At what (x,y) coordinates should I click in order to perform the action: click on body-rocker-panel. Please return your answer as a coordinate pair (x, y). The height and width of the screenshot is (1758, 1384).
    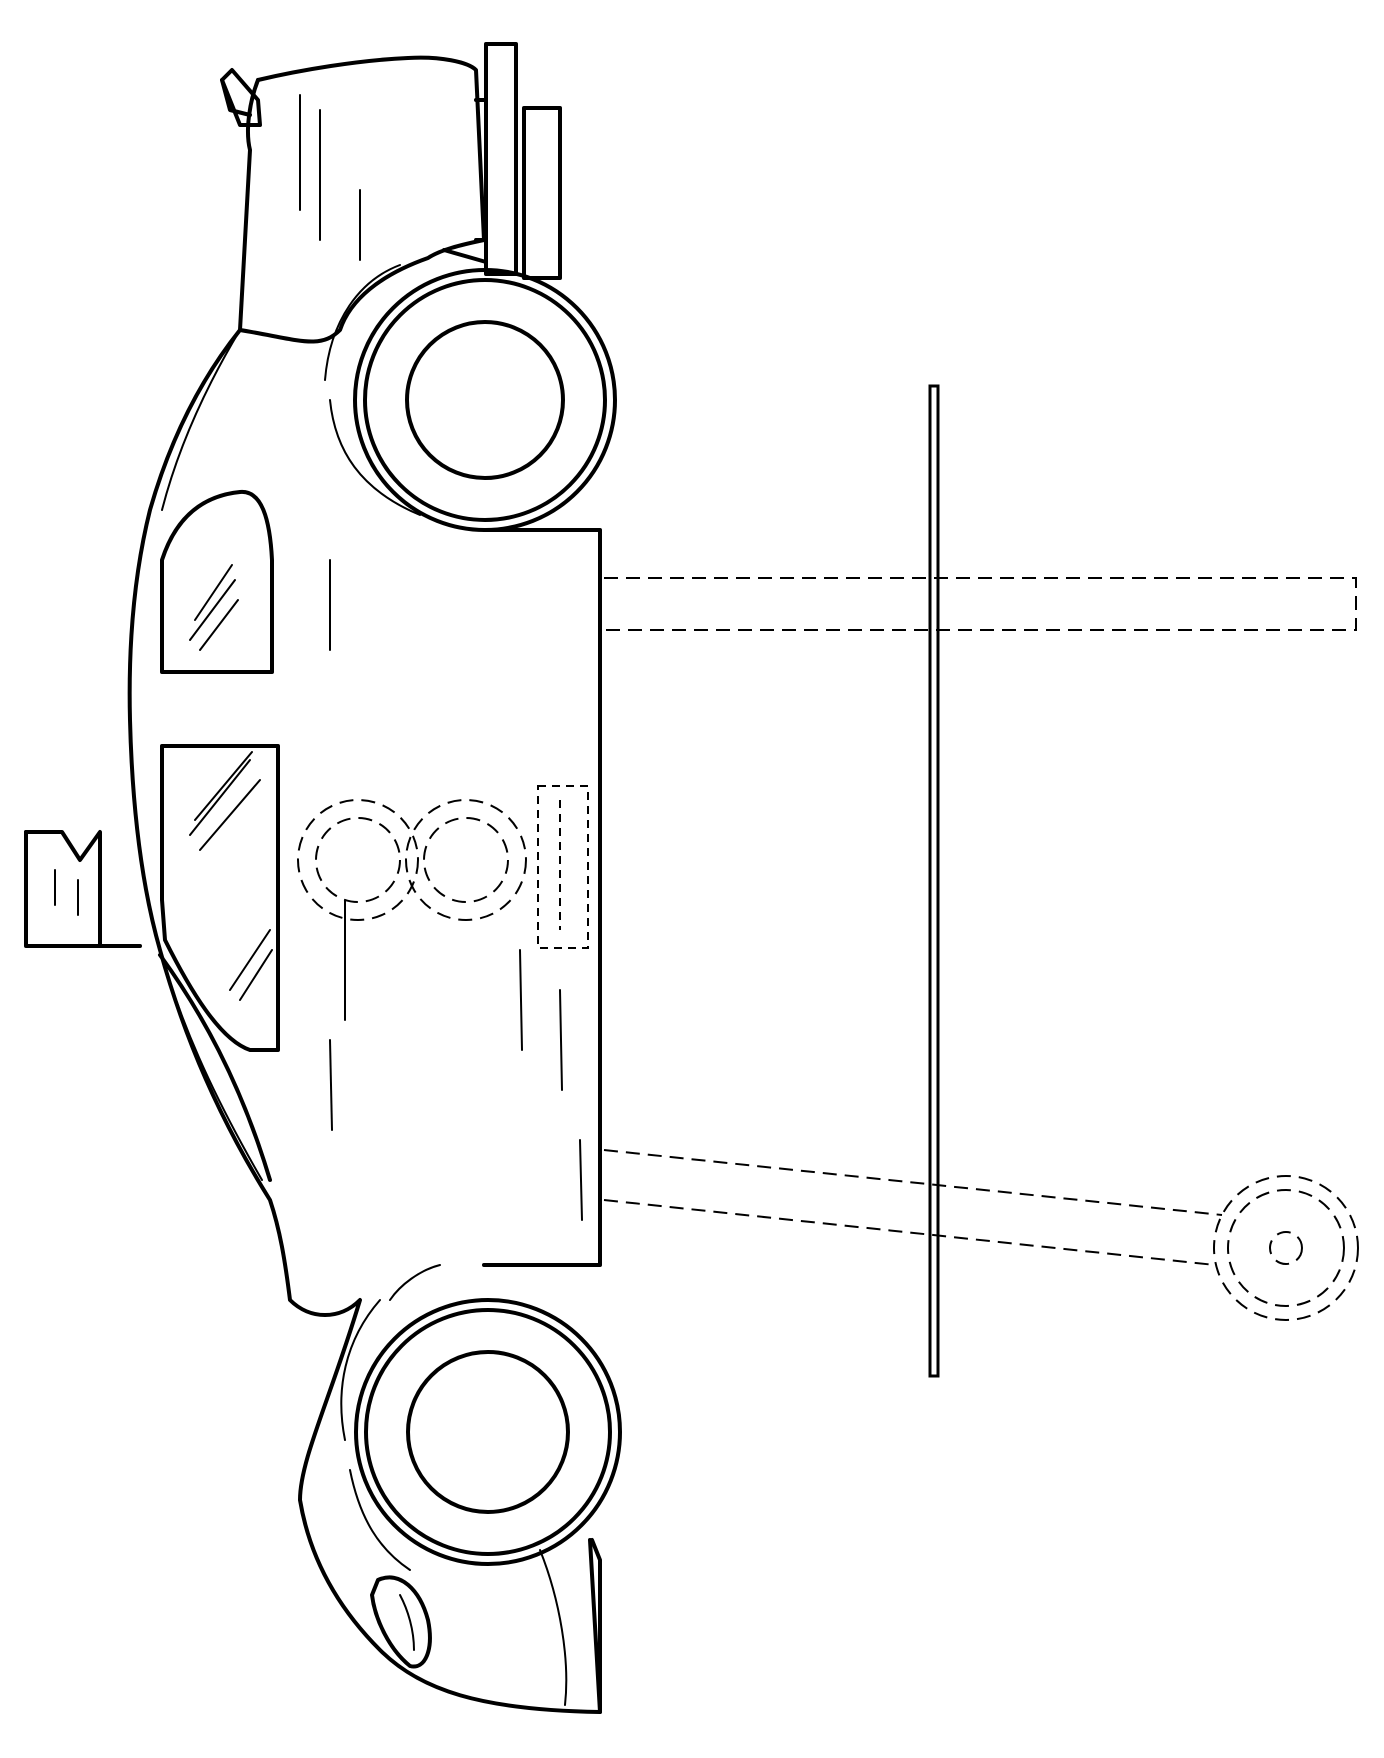
    Looking at the image, I should click on (542, 897).